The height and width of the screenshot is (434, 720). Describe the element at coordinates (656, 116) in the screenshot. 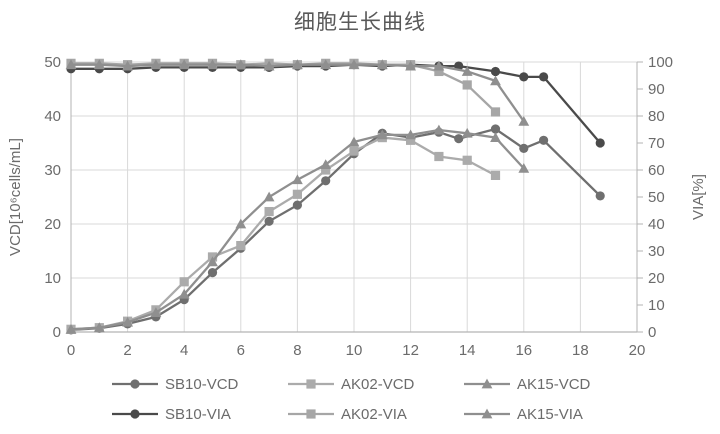

I see `svg-text: 80` at that location.